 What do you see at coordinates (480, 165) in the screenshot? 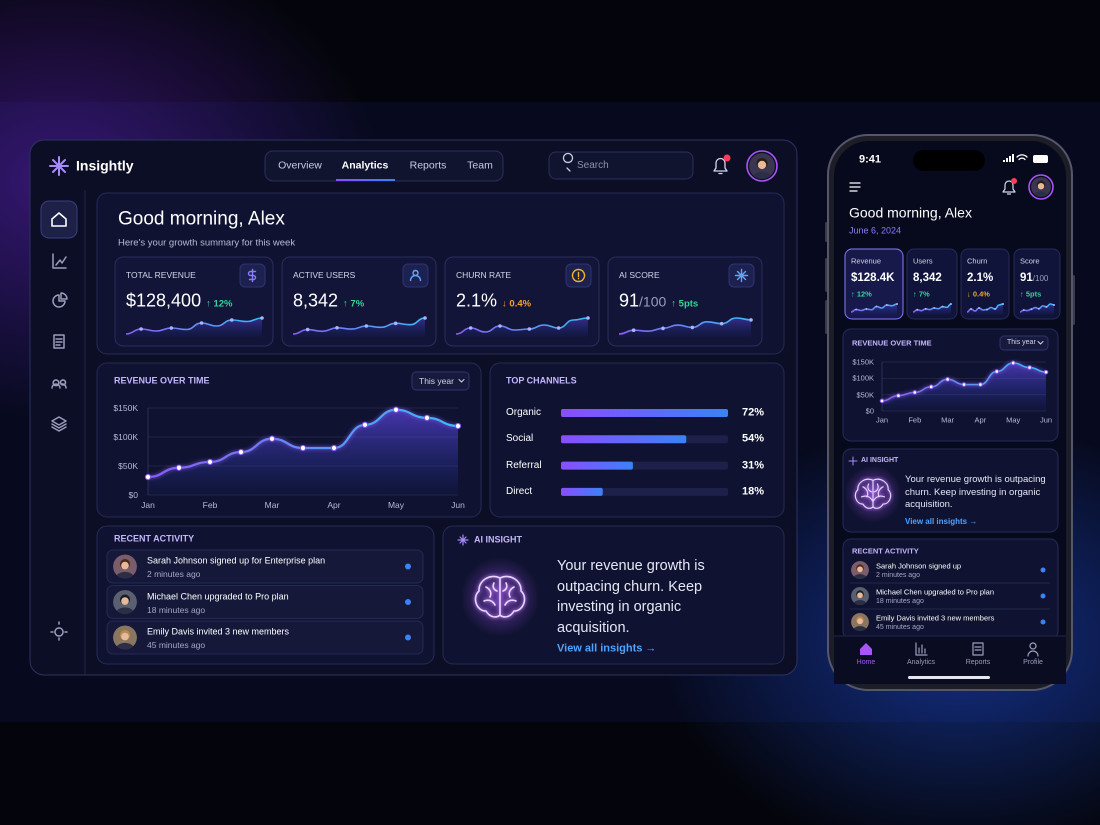
I see `nav-item: Team` at bounding box center [480, 165].